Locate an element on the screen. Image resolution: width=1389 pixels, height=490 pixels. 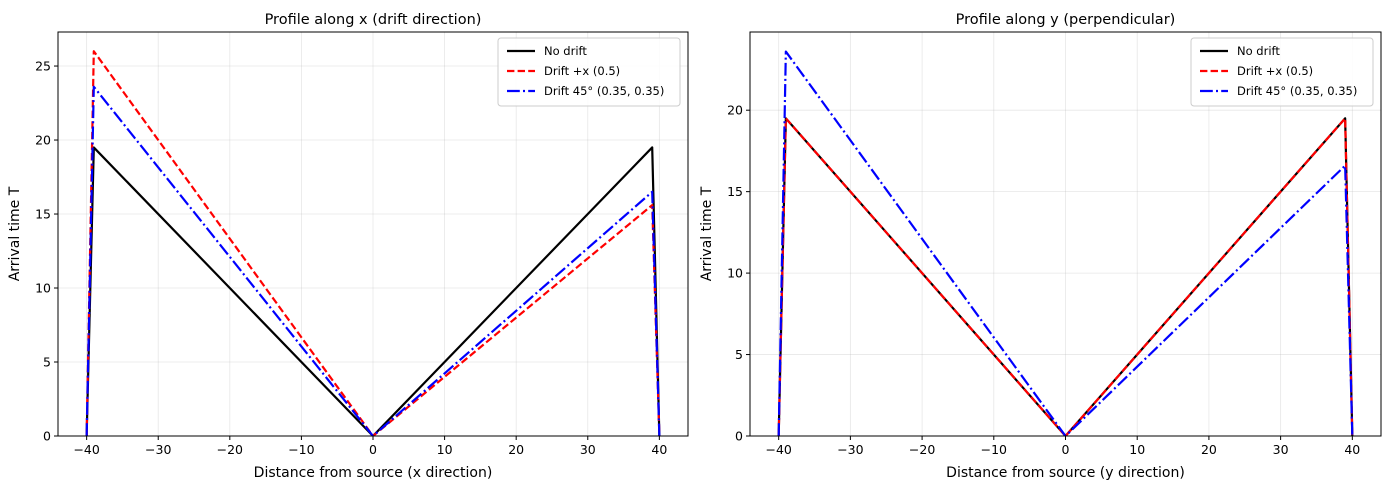
x-axis-label: Distance from source (y direction) is located at coordinates (1065, 473).